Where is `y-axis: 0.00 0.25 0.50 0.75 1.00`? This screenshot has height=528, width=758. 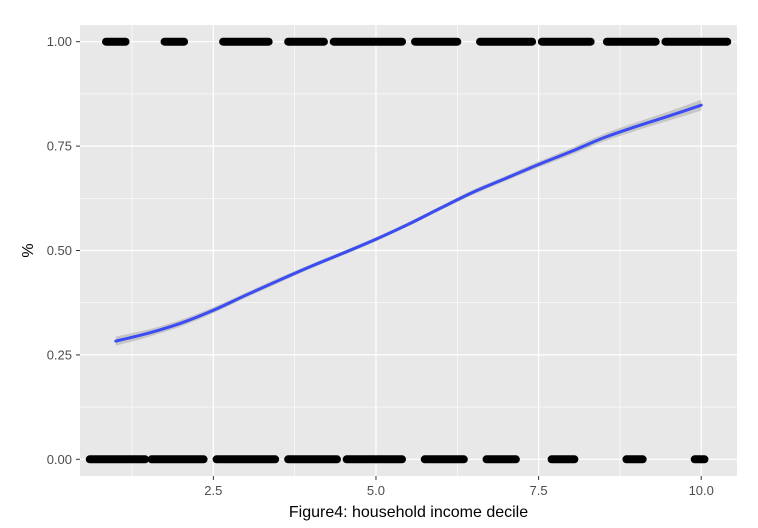
y-axis: 0.00 0.25 0.50 0.75 1.00 is located at coordinates (63, 250).